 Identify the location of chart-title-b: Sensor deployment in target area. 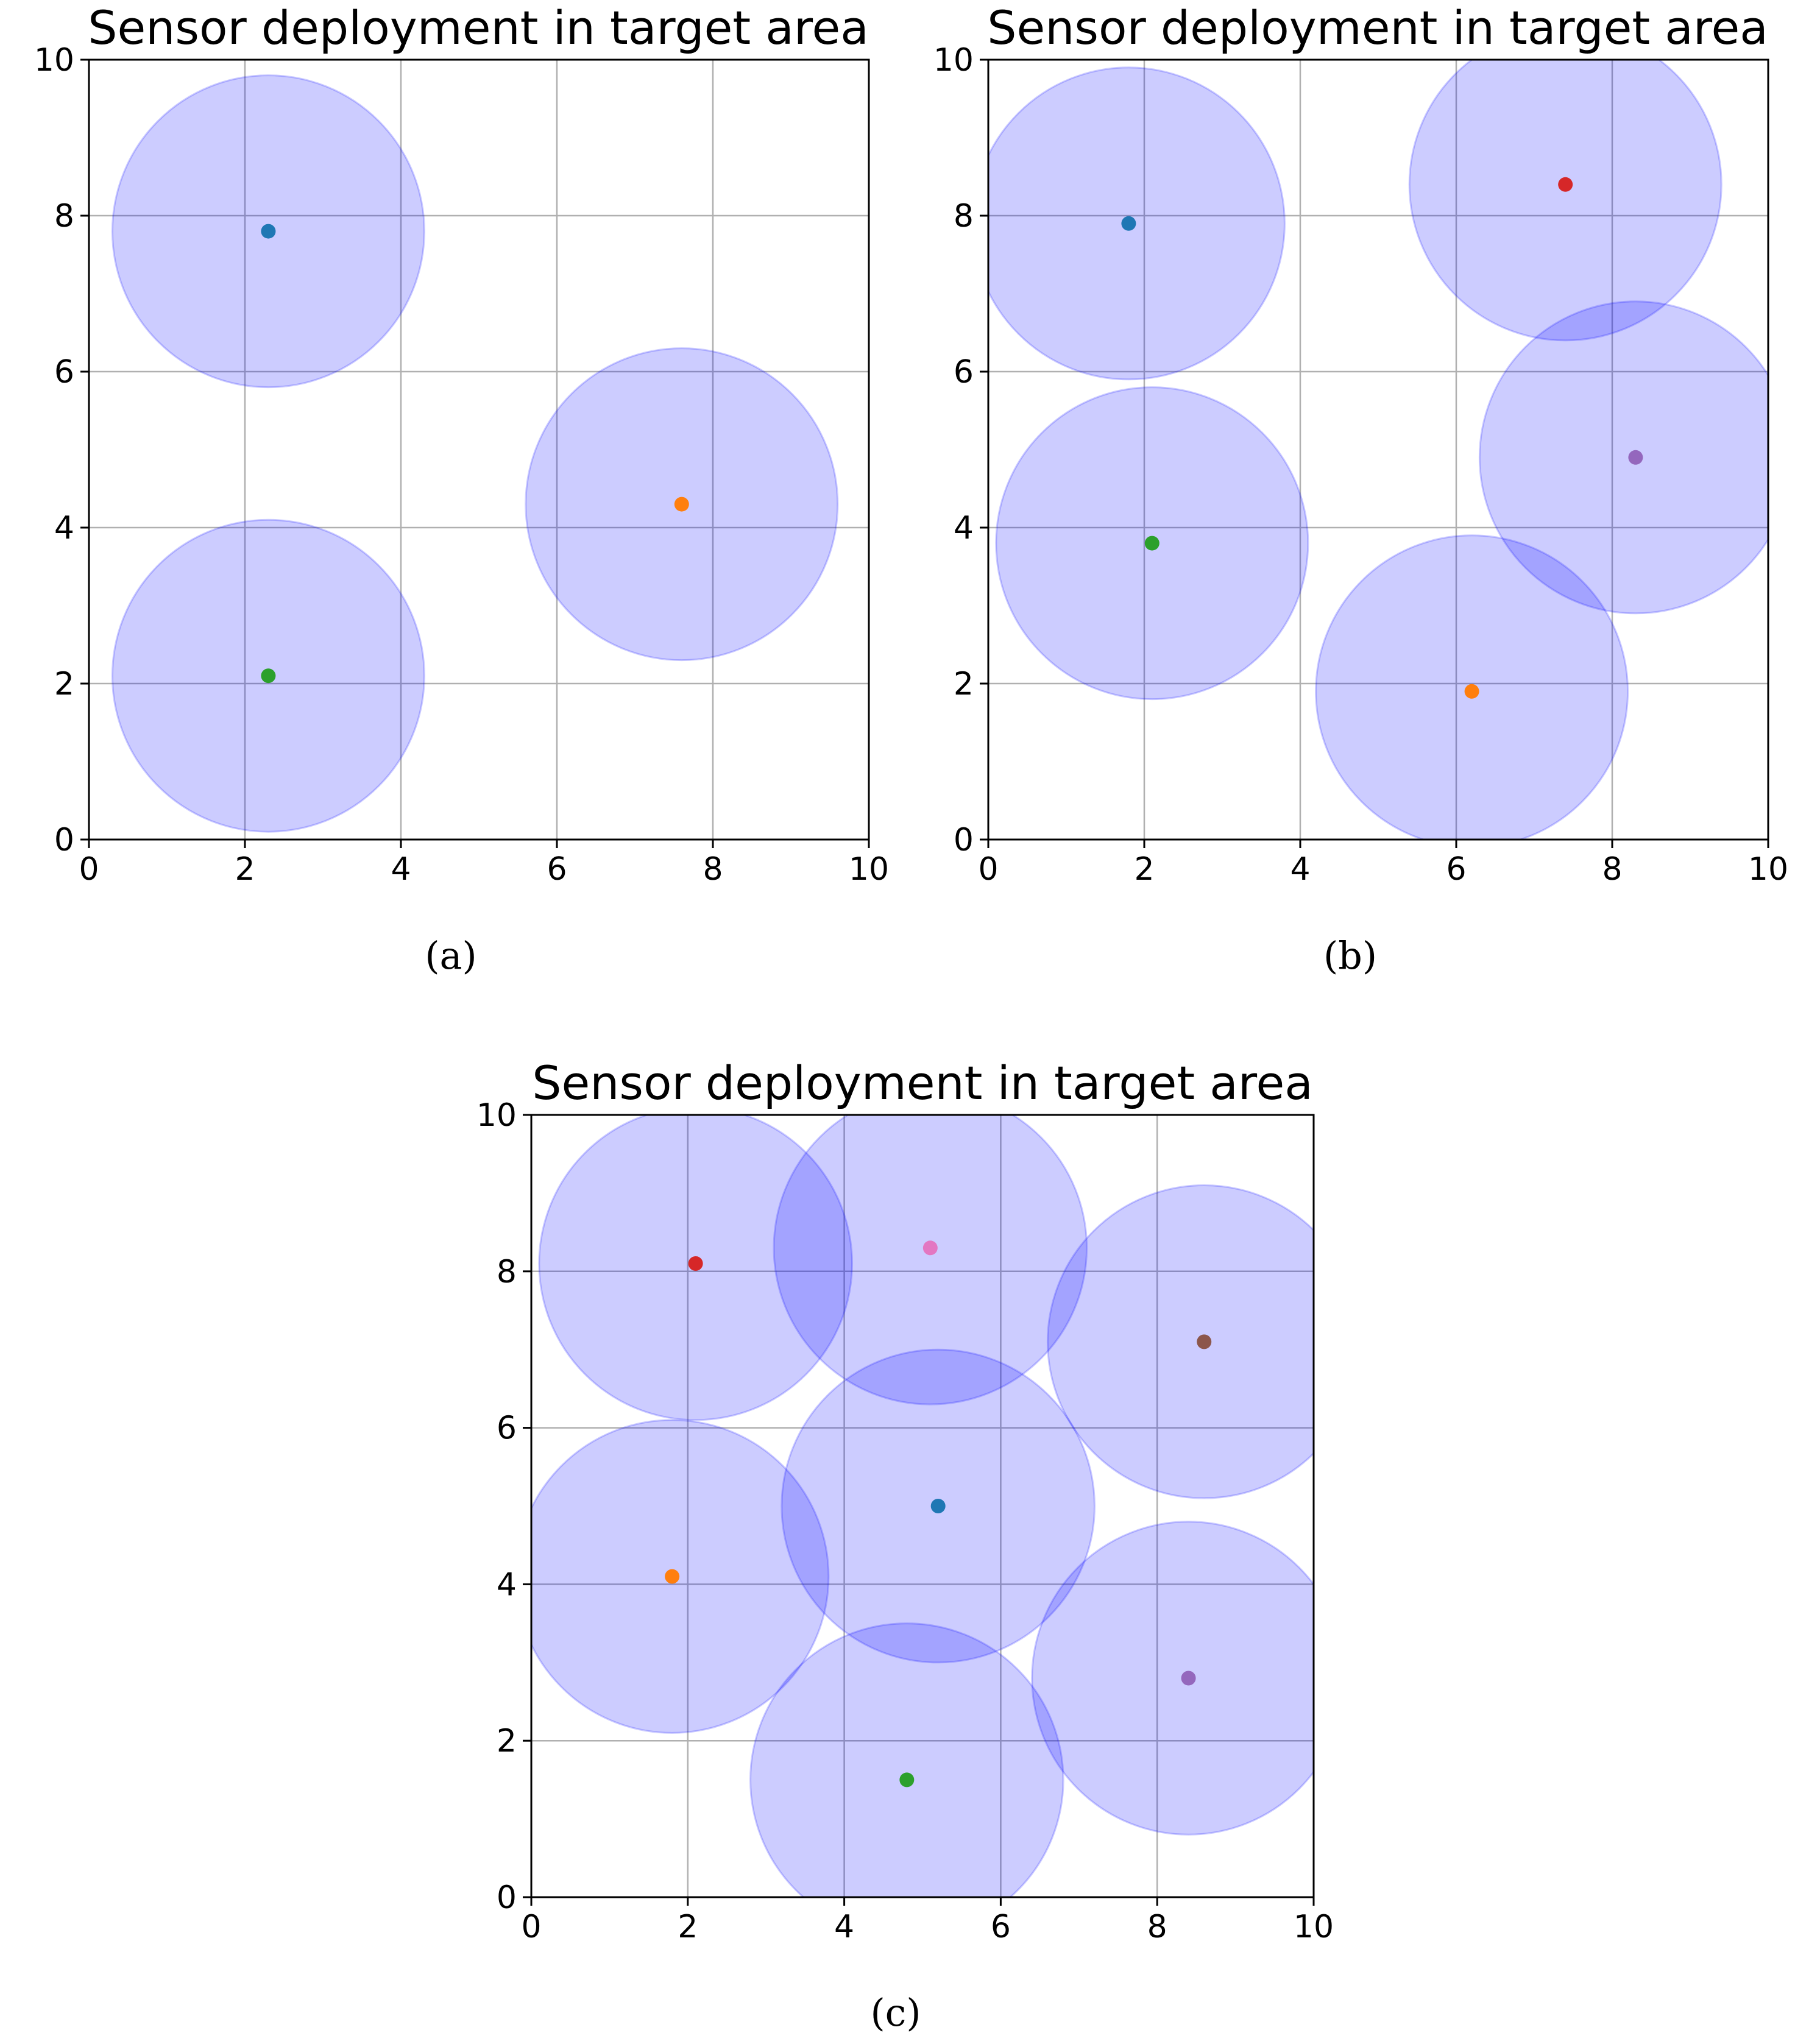
(1378, 28).